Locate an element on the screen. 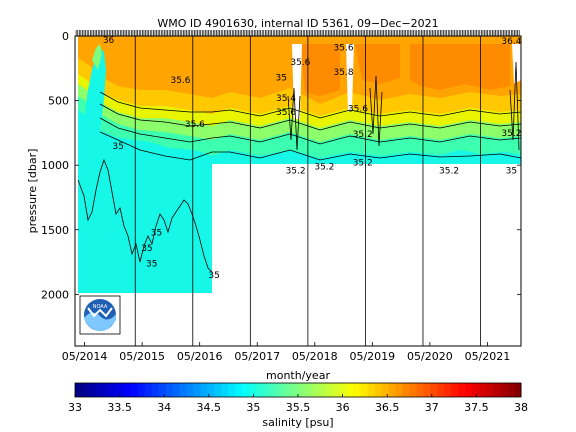 This screenshot has width=576, height=432. salty-core is located at coordinates (97, 57).